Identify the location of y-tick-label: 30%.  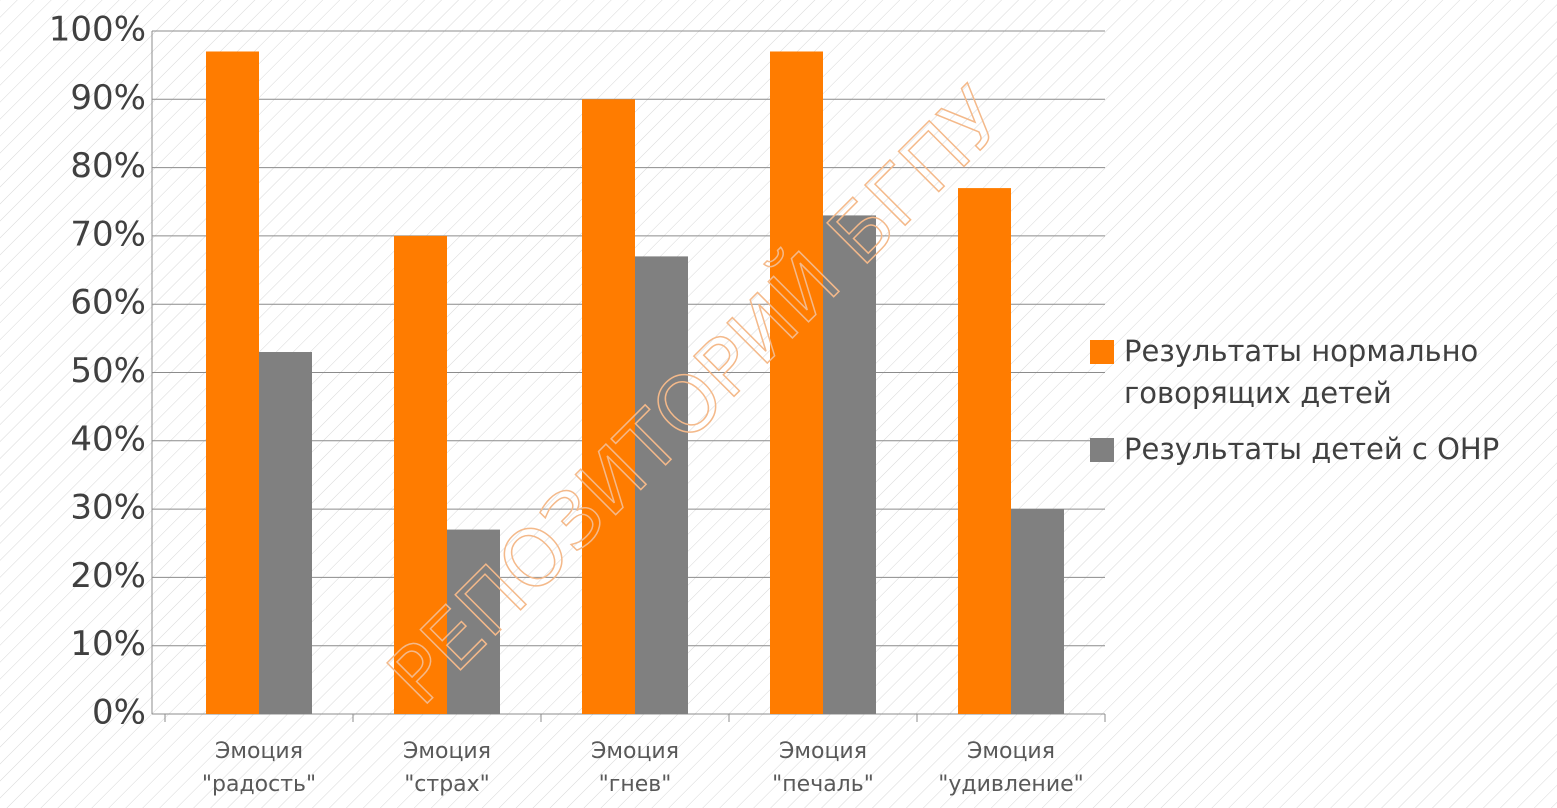
(108, 508).